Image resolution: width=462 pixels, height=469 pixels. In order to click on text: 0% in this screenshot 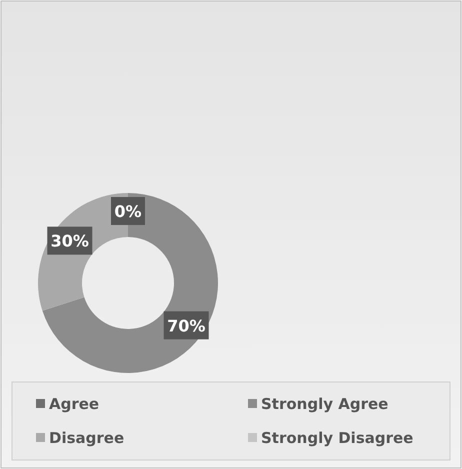, I will do `click(128, 211)`.